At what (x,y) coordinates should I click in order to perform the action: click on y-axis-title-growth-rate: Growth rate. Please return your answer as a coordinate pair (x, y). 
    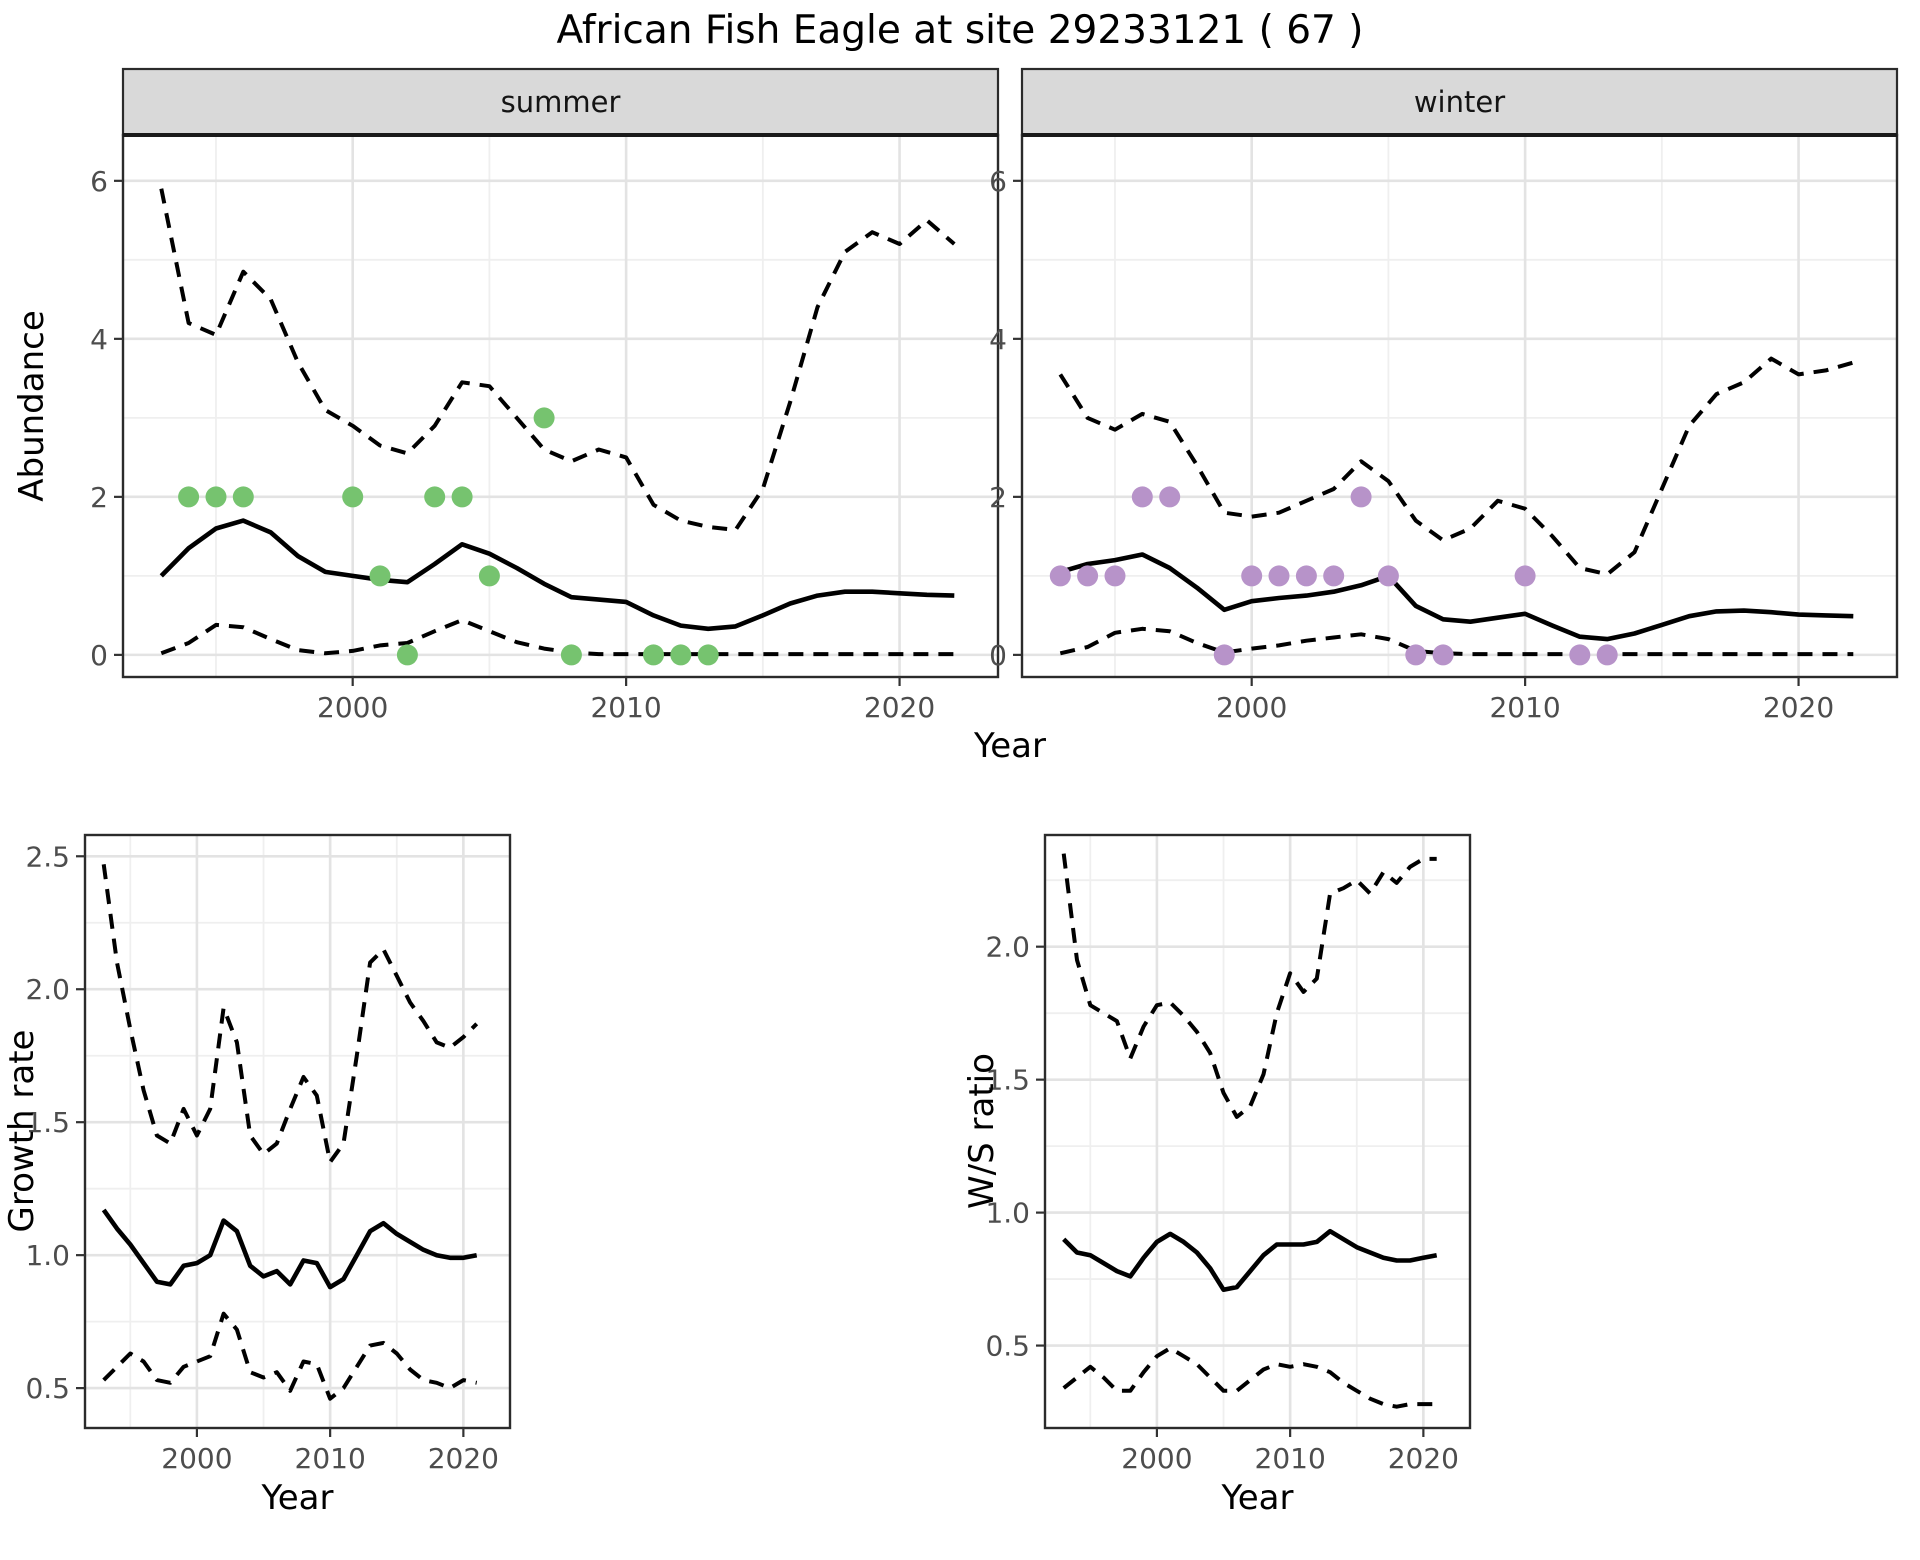
    Looking at the image, I should click on (22, 1131).